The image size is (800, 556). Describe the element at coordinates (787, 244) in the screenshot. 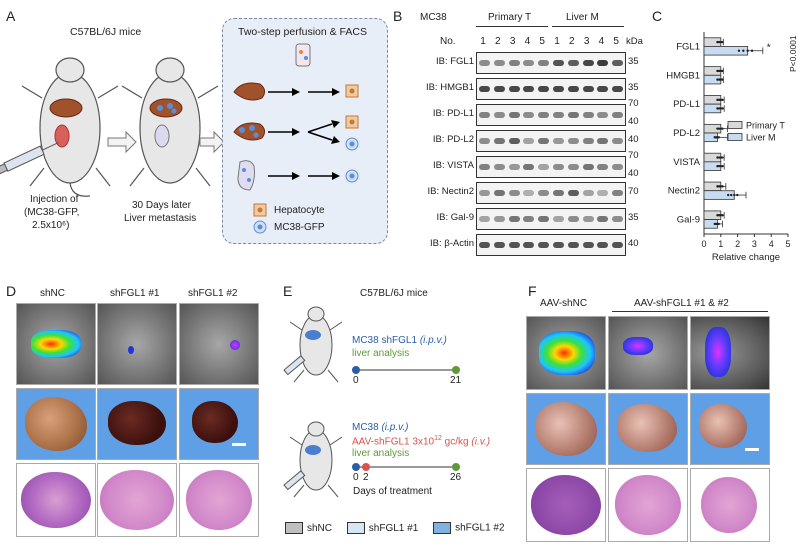

I see `x-tick-label: 5` at that location.